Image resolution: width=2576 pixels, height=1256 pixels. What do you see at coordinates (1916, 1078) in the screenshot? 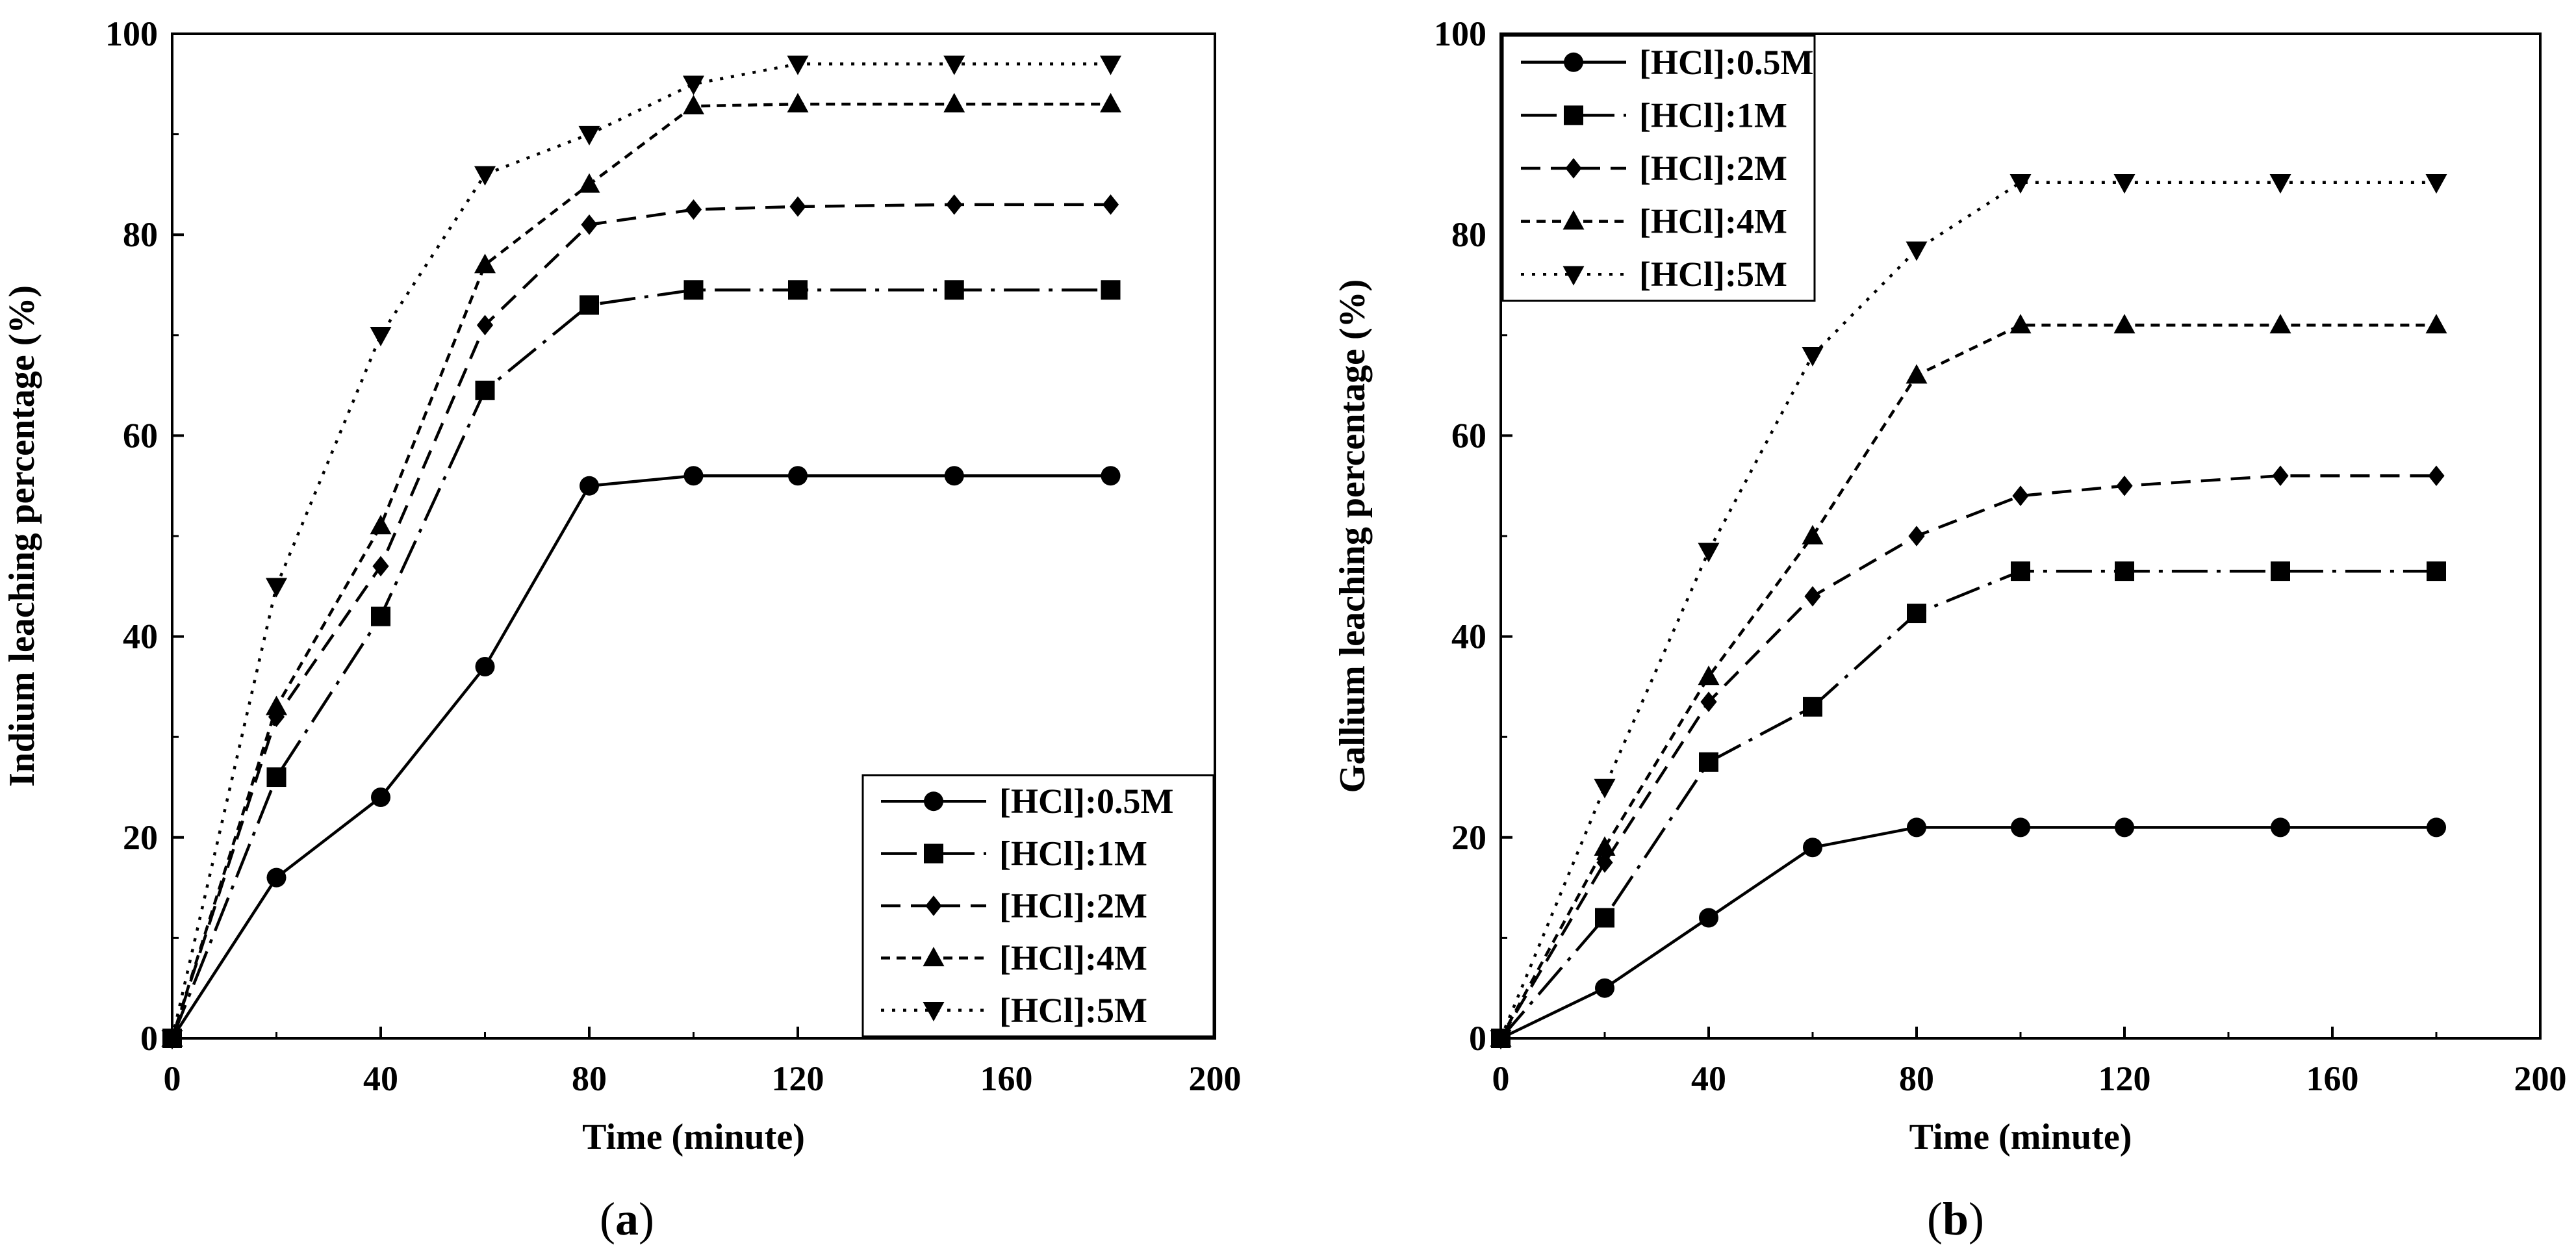
I see `x-tick-label: 80` at bounding box center [1916, 1078].